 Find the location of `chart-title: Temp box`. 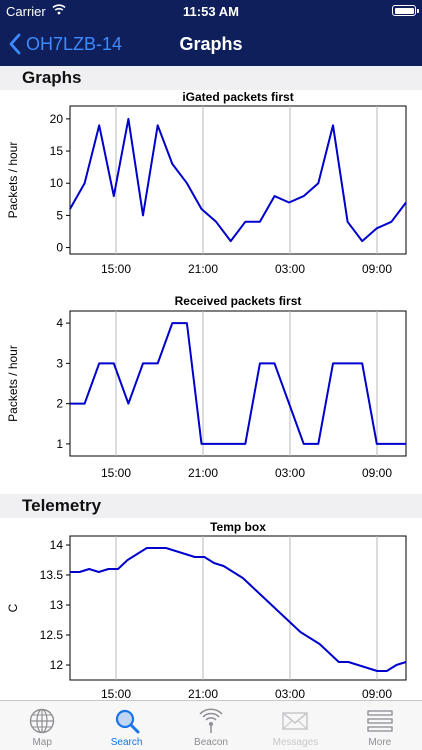

chart-title: Temp box is located at coordinates (238, 527).